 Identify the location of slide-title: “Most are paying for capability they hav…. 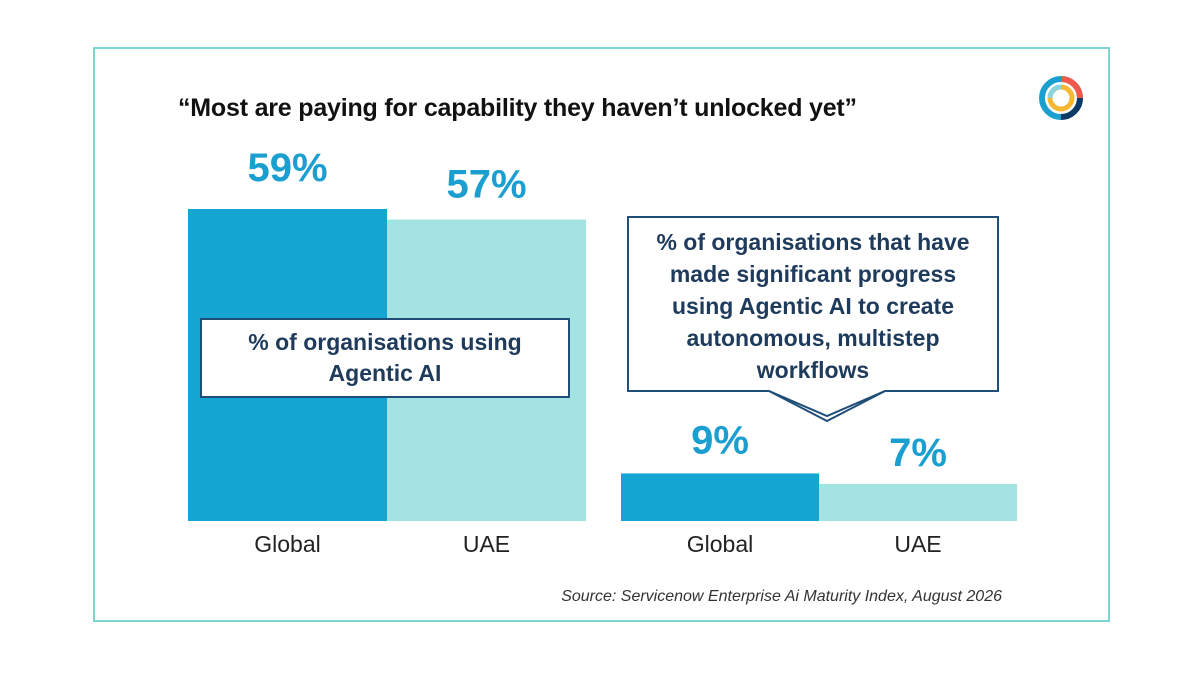
(517, 108).